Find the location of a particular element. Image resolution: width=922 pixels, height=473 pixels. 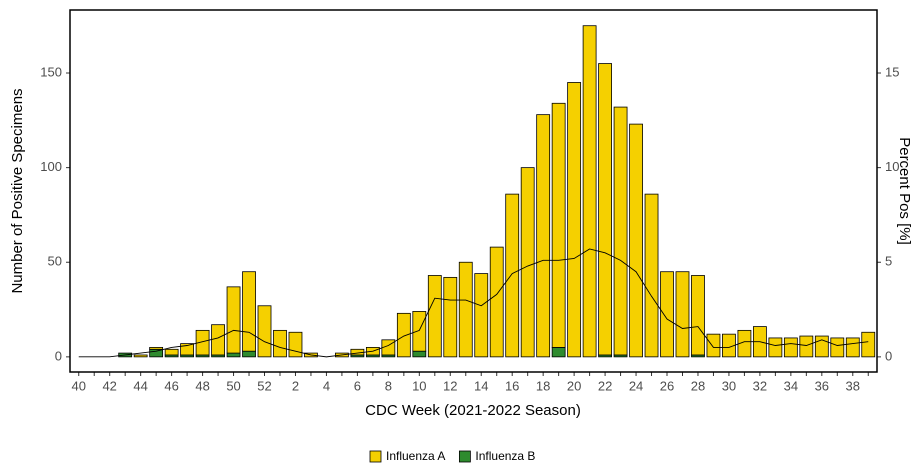

x-tick-label: 4 is located at coordinates (326, 385).